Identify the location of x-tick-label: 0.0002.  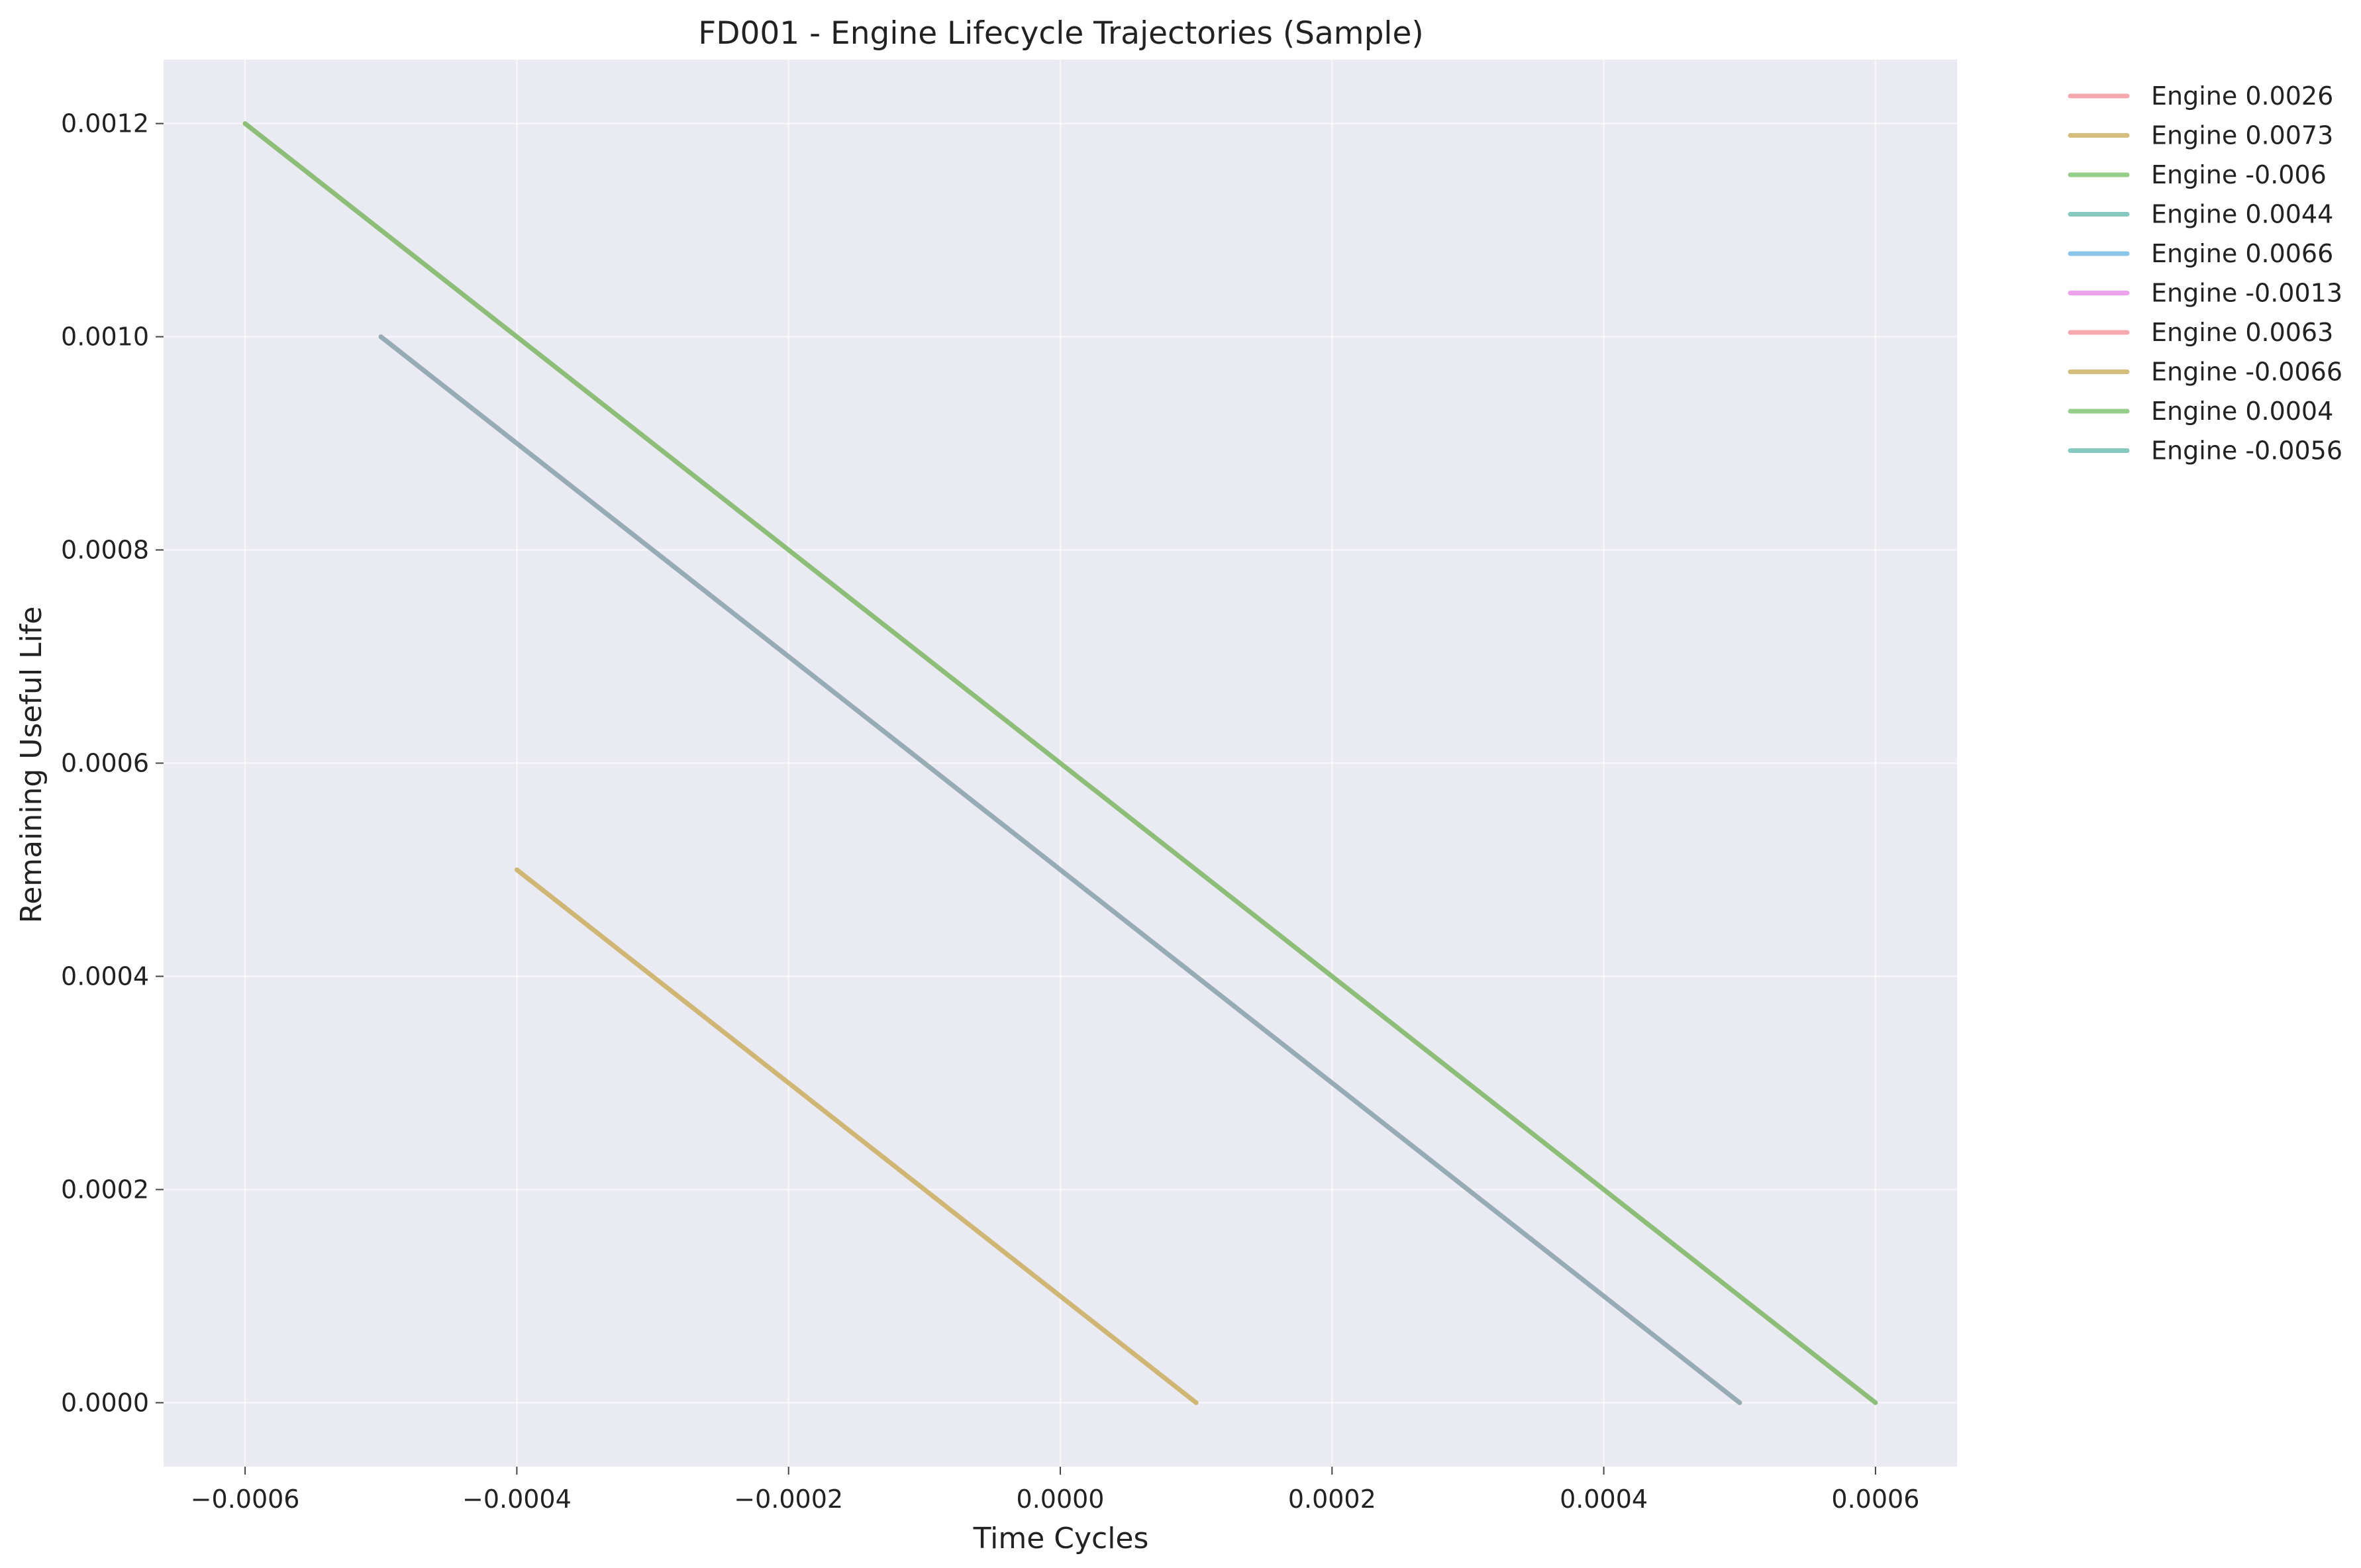
(1332, 1499).